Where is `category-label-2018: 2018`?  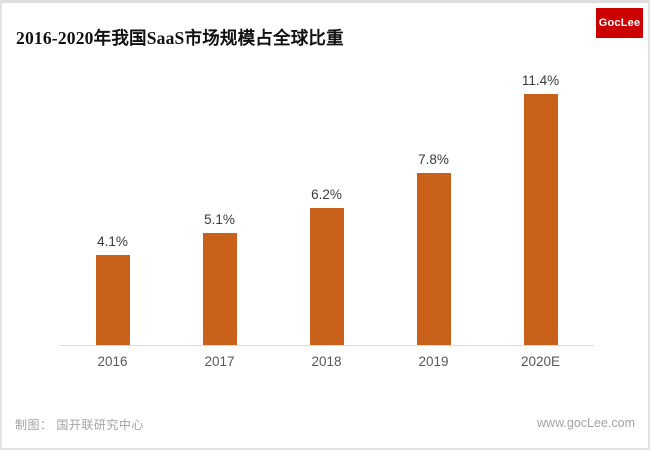
category-label-2018: 2018 is located at coordinates (326, 361).